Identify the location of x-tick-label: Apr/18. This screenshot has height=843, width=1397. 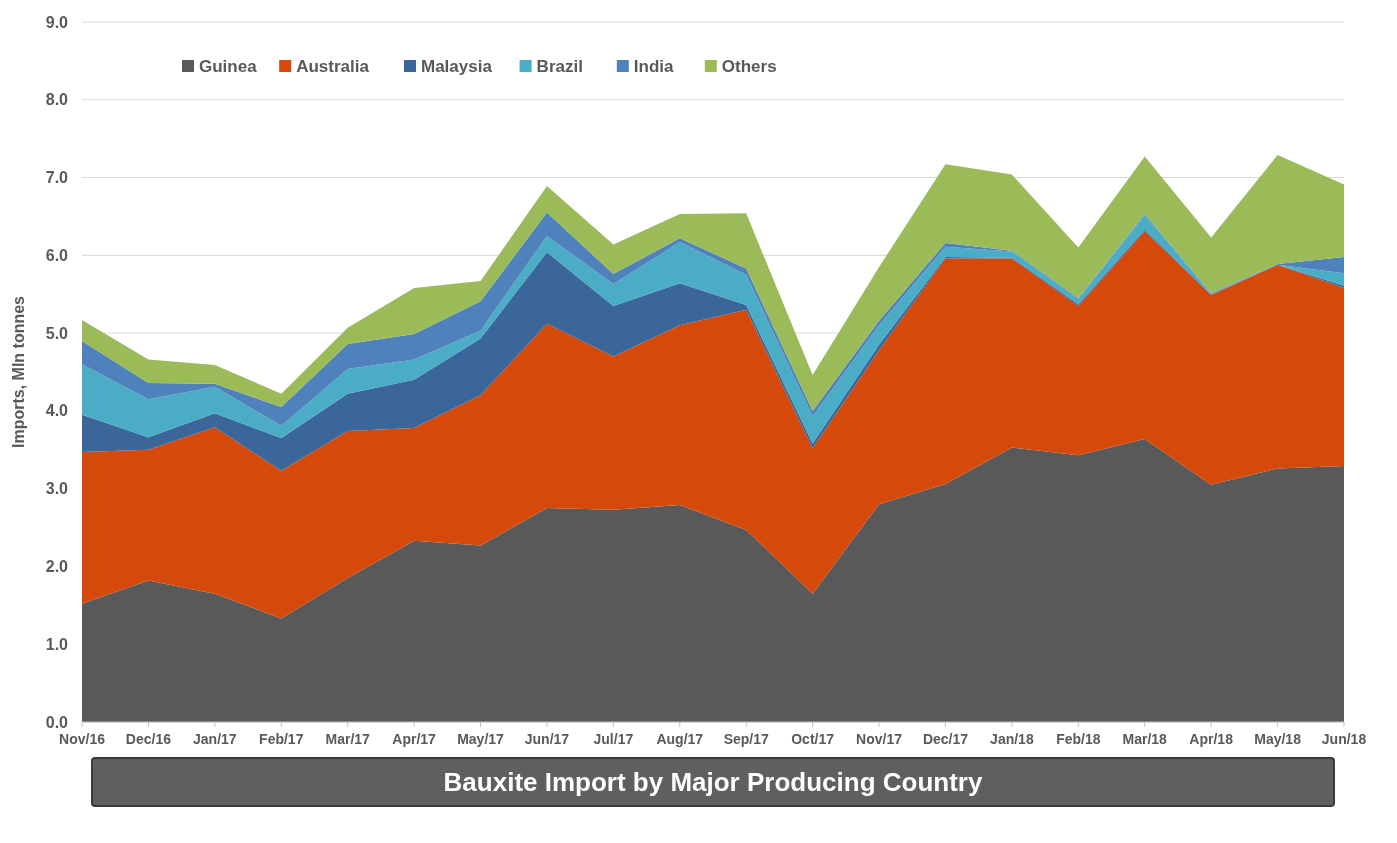
(1211, 739).